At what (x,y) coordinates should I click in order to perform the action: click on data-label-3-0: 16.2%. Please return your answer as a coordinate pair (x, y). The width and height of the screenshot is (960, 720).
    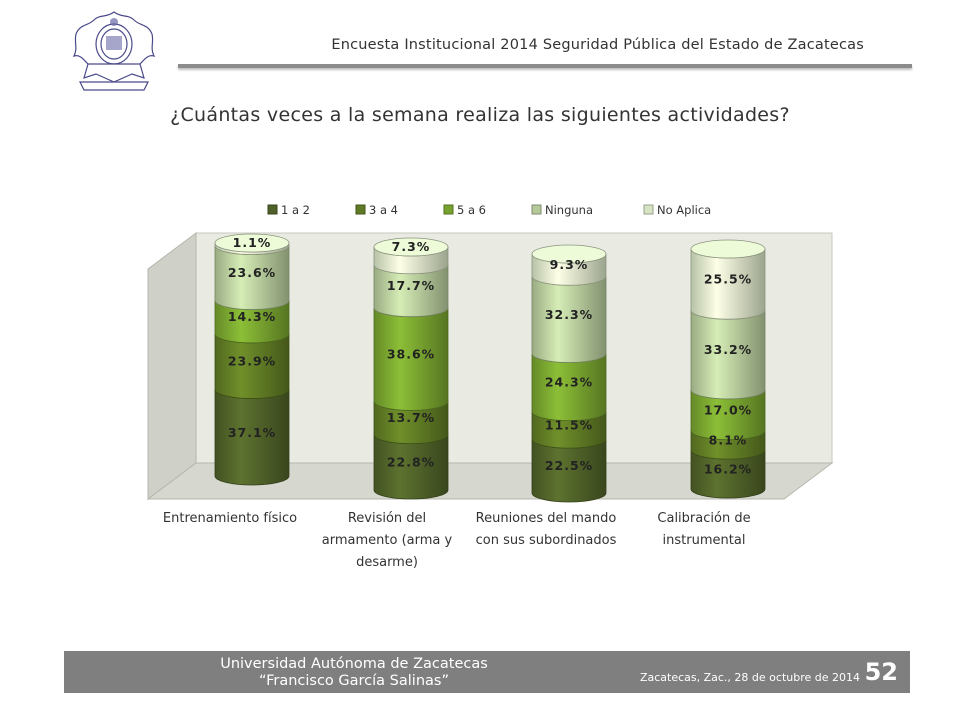
    Looking at the image, I should click on (728, 469).